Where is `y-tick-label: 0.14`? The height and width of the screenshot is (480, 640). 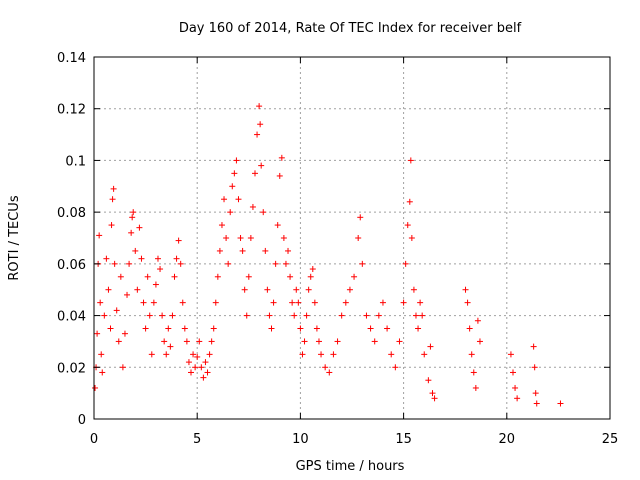 y-tick-label: 0.14 is located at coordinates (71, 58).